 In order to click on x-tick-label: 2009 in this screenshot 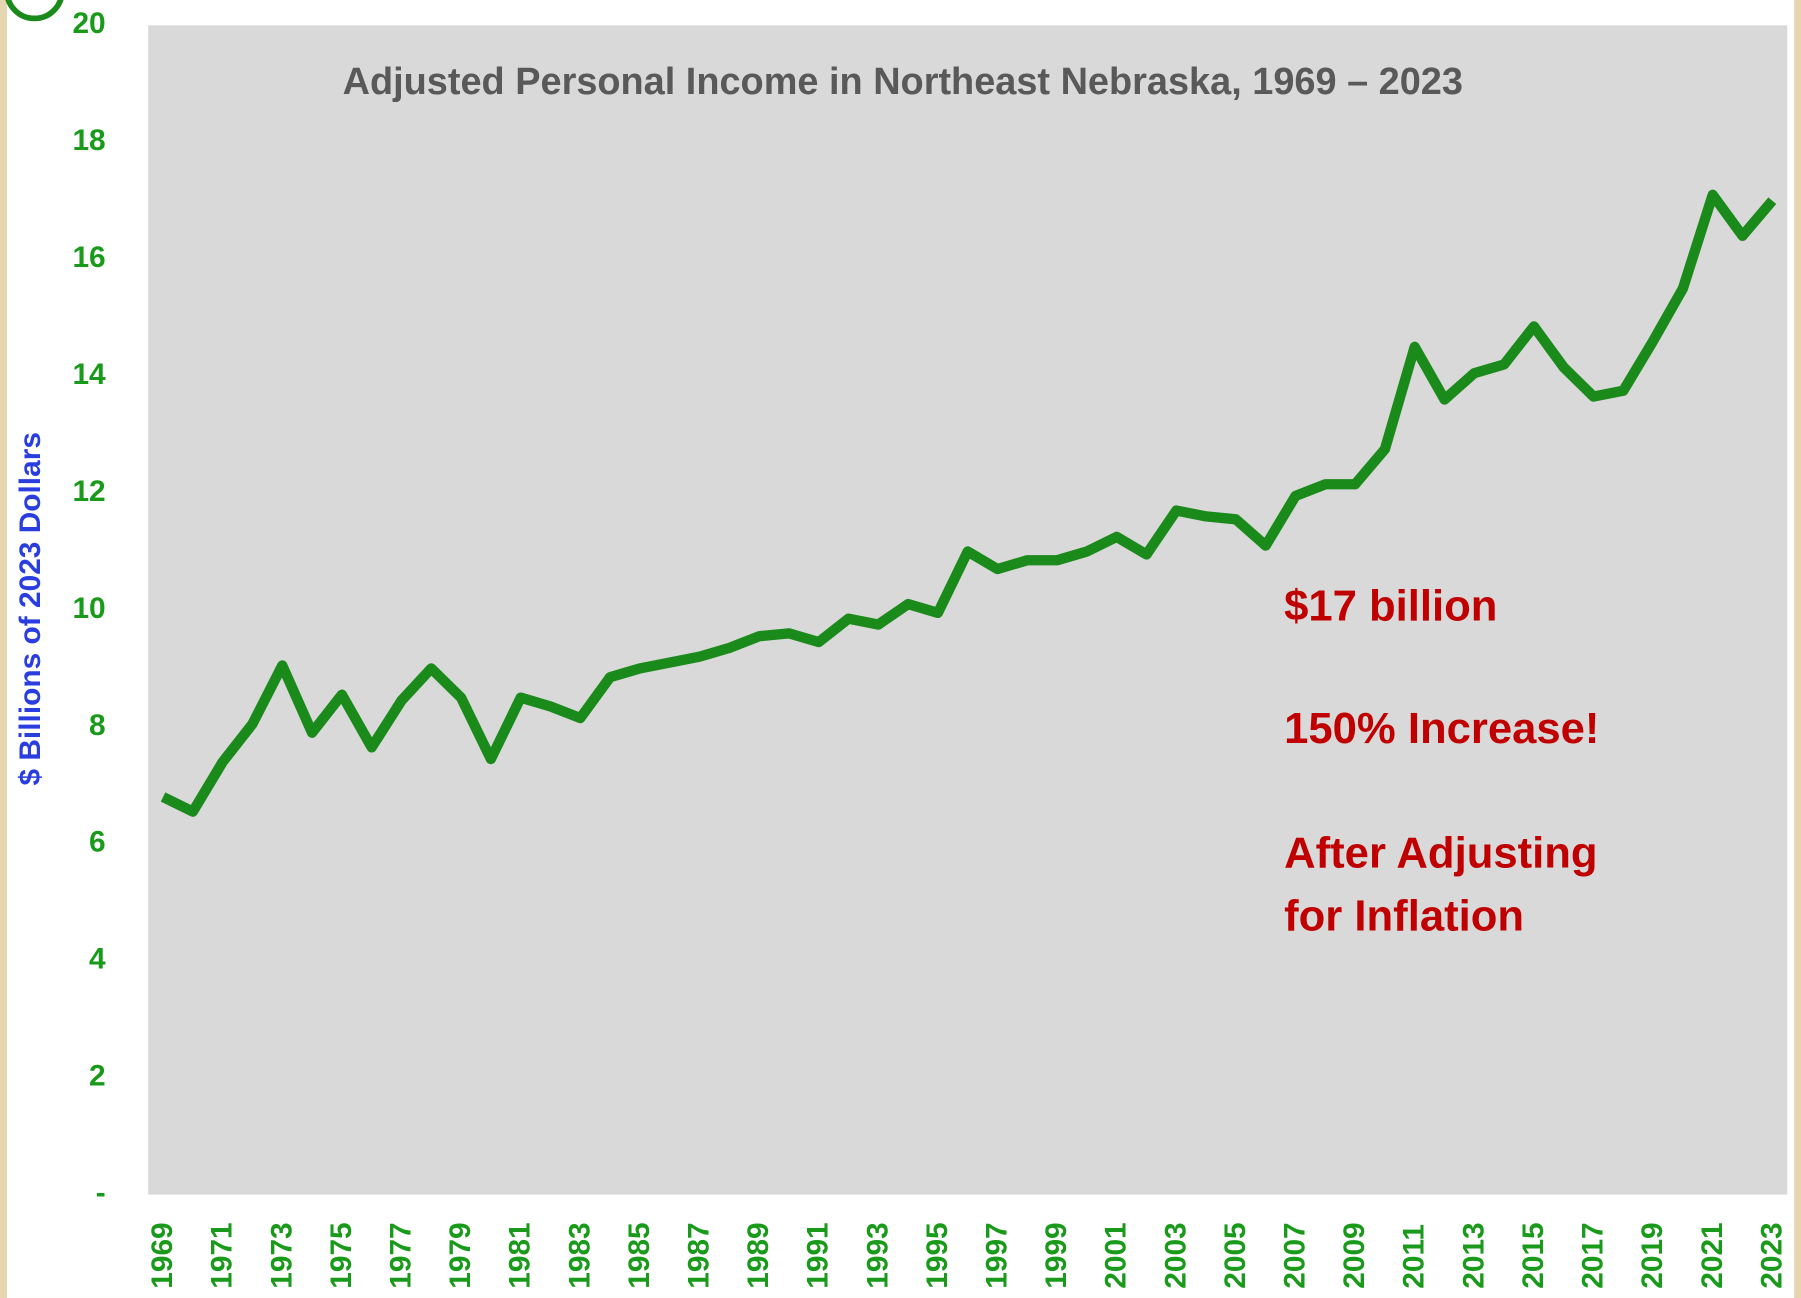, I will do `click(1354, 1255)`.